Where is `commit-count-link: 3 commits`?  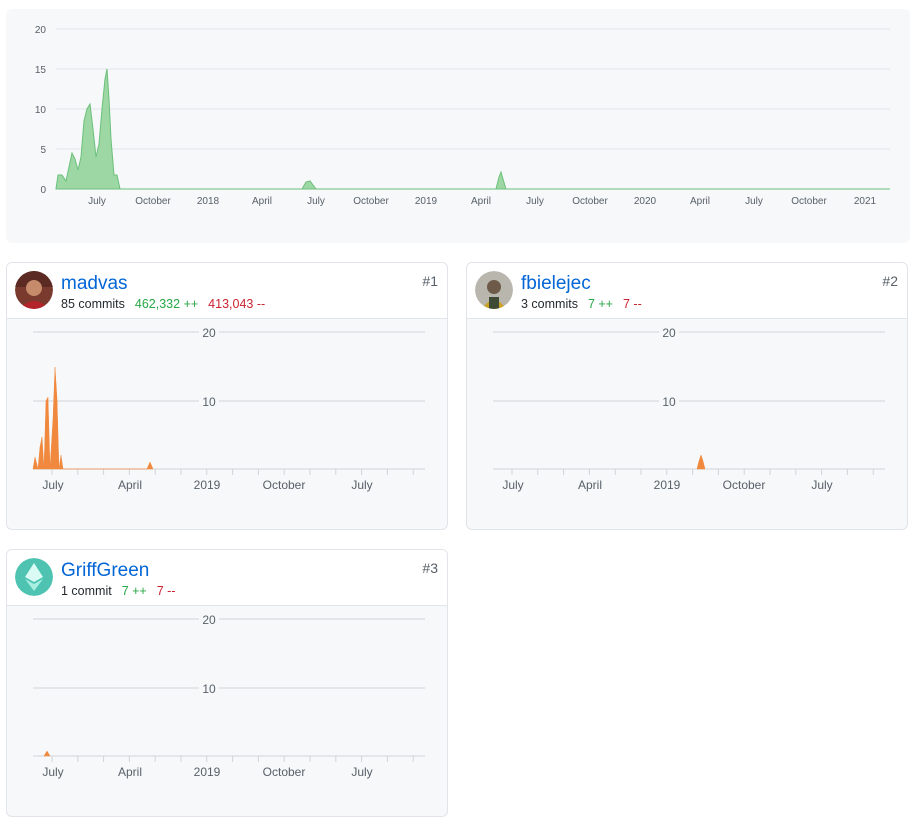
commit-count-link: 3 commits is located at coordinates (549, 304).